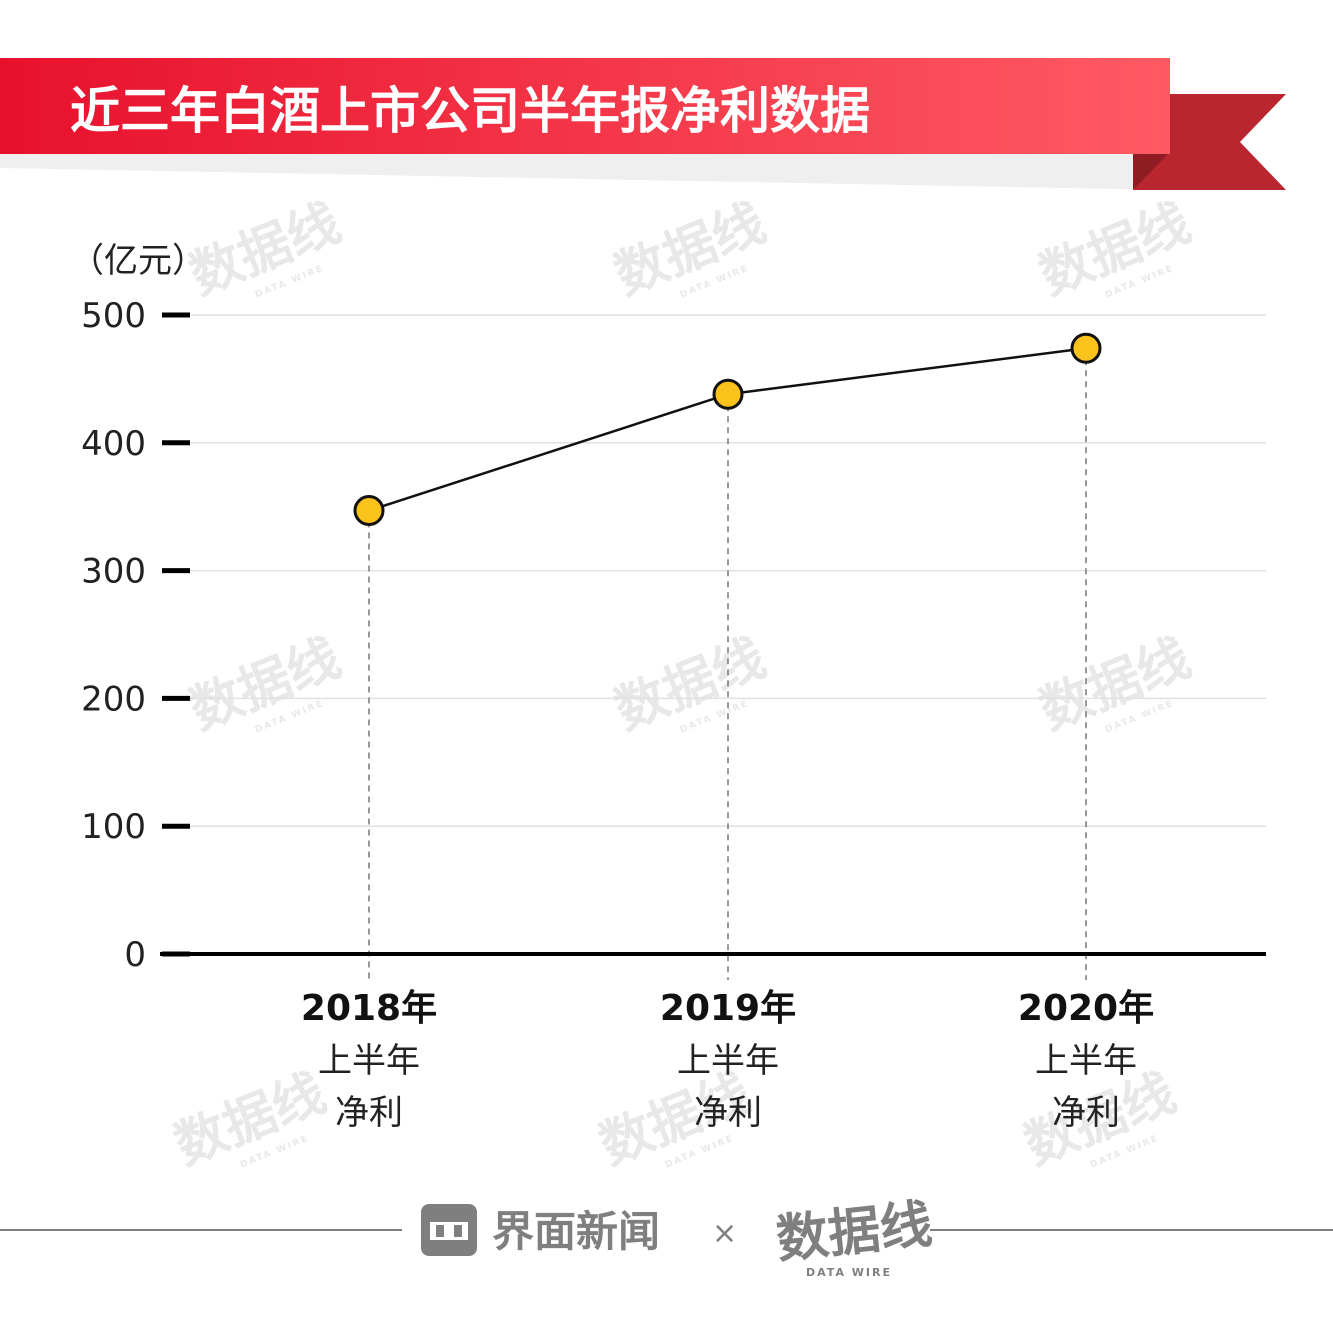 Image resolution: width=1333 pixels, height=1318 pixels. What do you see at coordinates (138, 608) in the screenshot?
I see `y-axis: （亿元） 0 100 200 300 400 500` at bounding box center [138, 608].